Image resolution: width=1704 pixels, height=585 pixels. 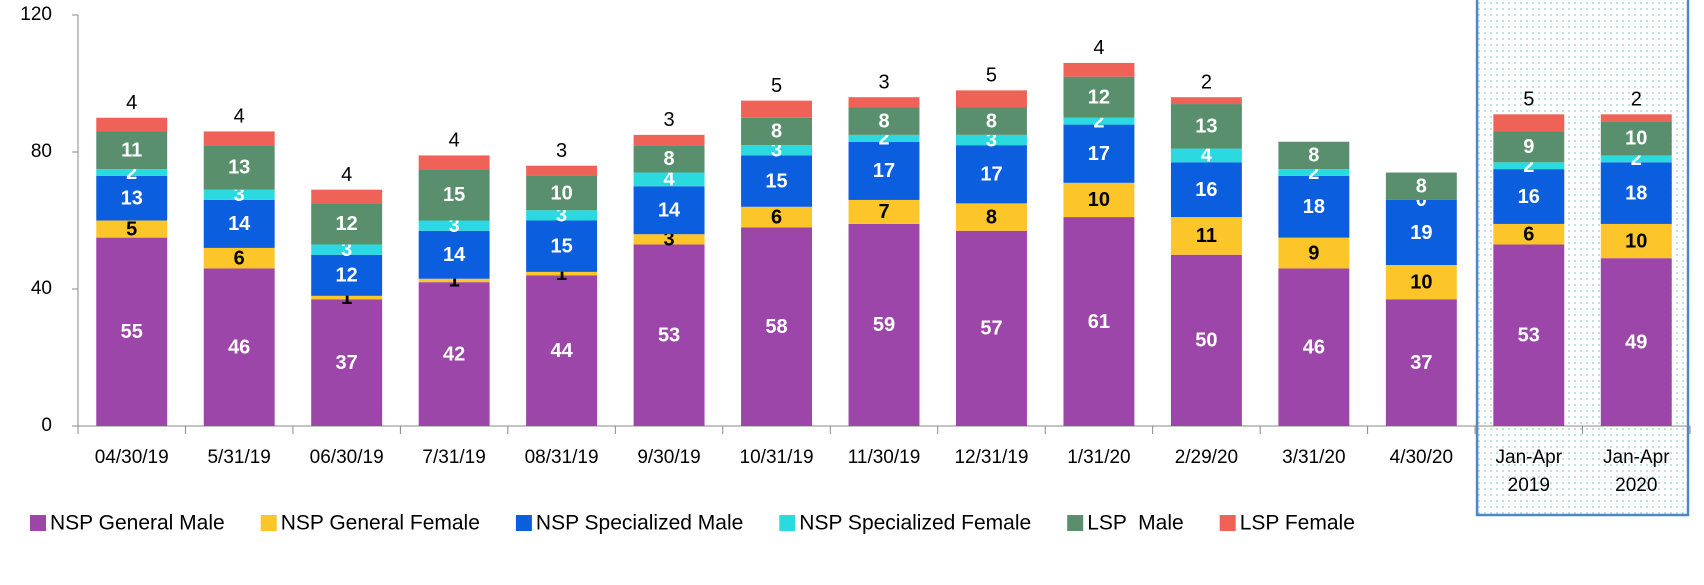 What do you see at coordinates (347, 457) in the screenshot?
I see `x-tick-label: 06/30/19` at bounding box center [347, 457].